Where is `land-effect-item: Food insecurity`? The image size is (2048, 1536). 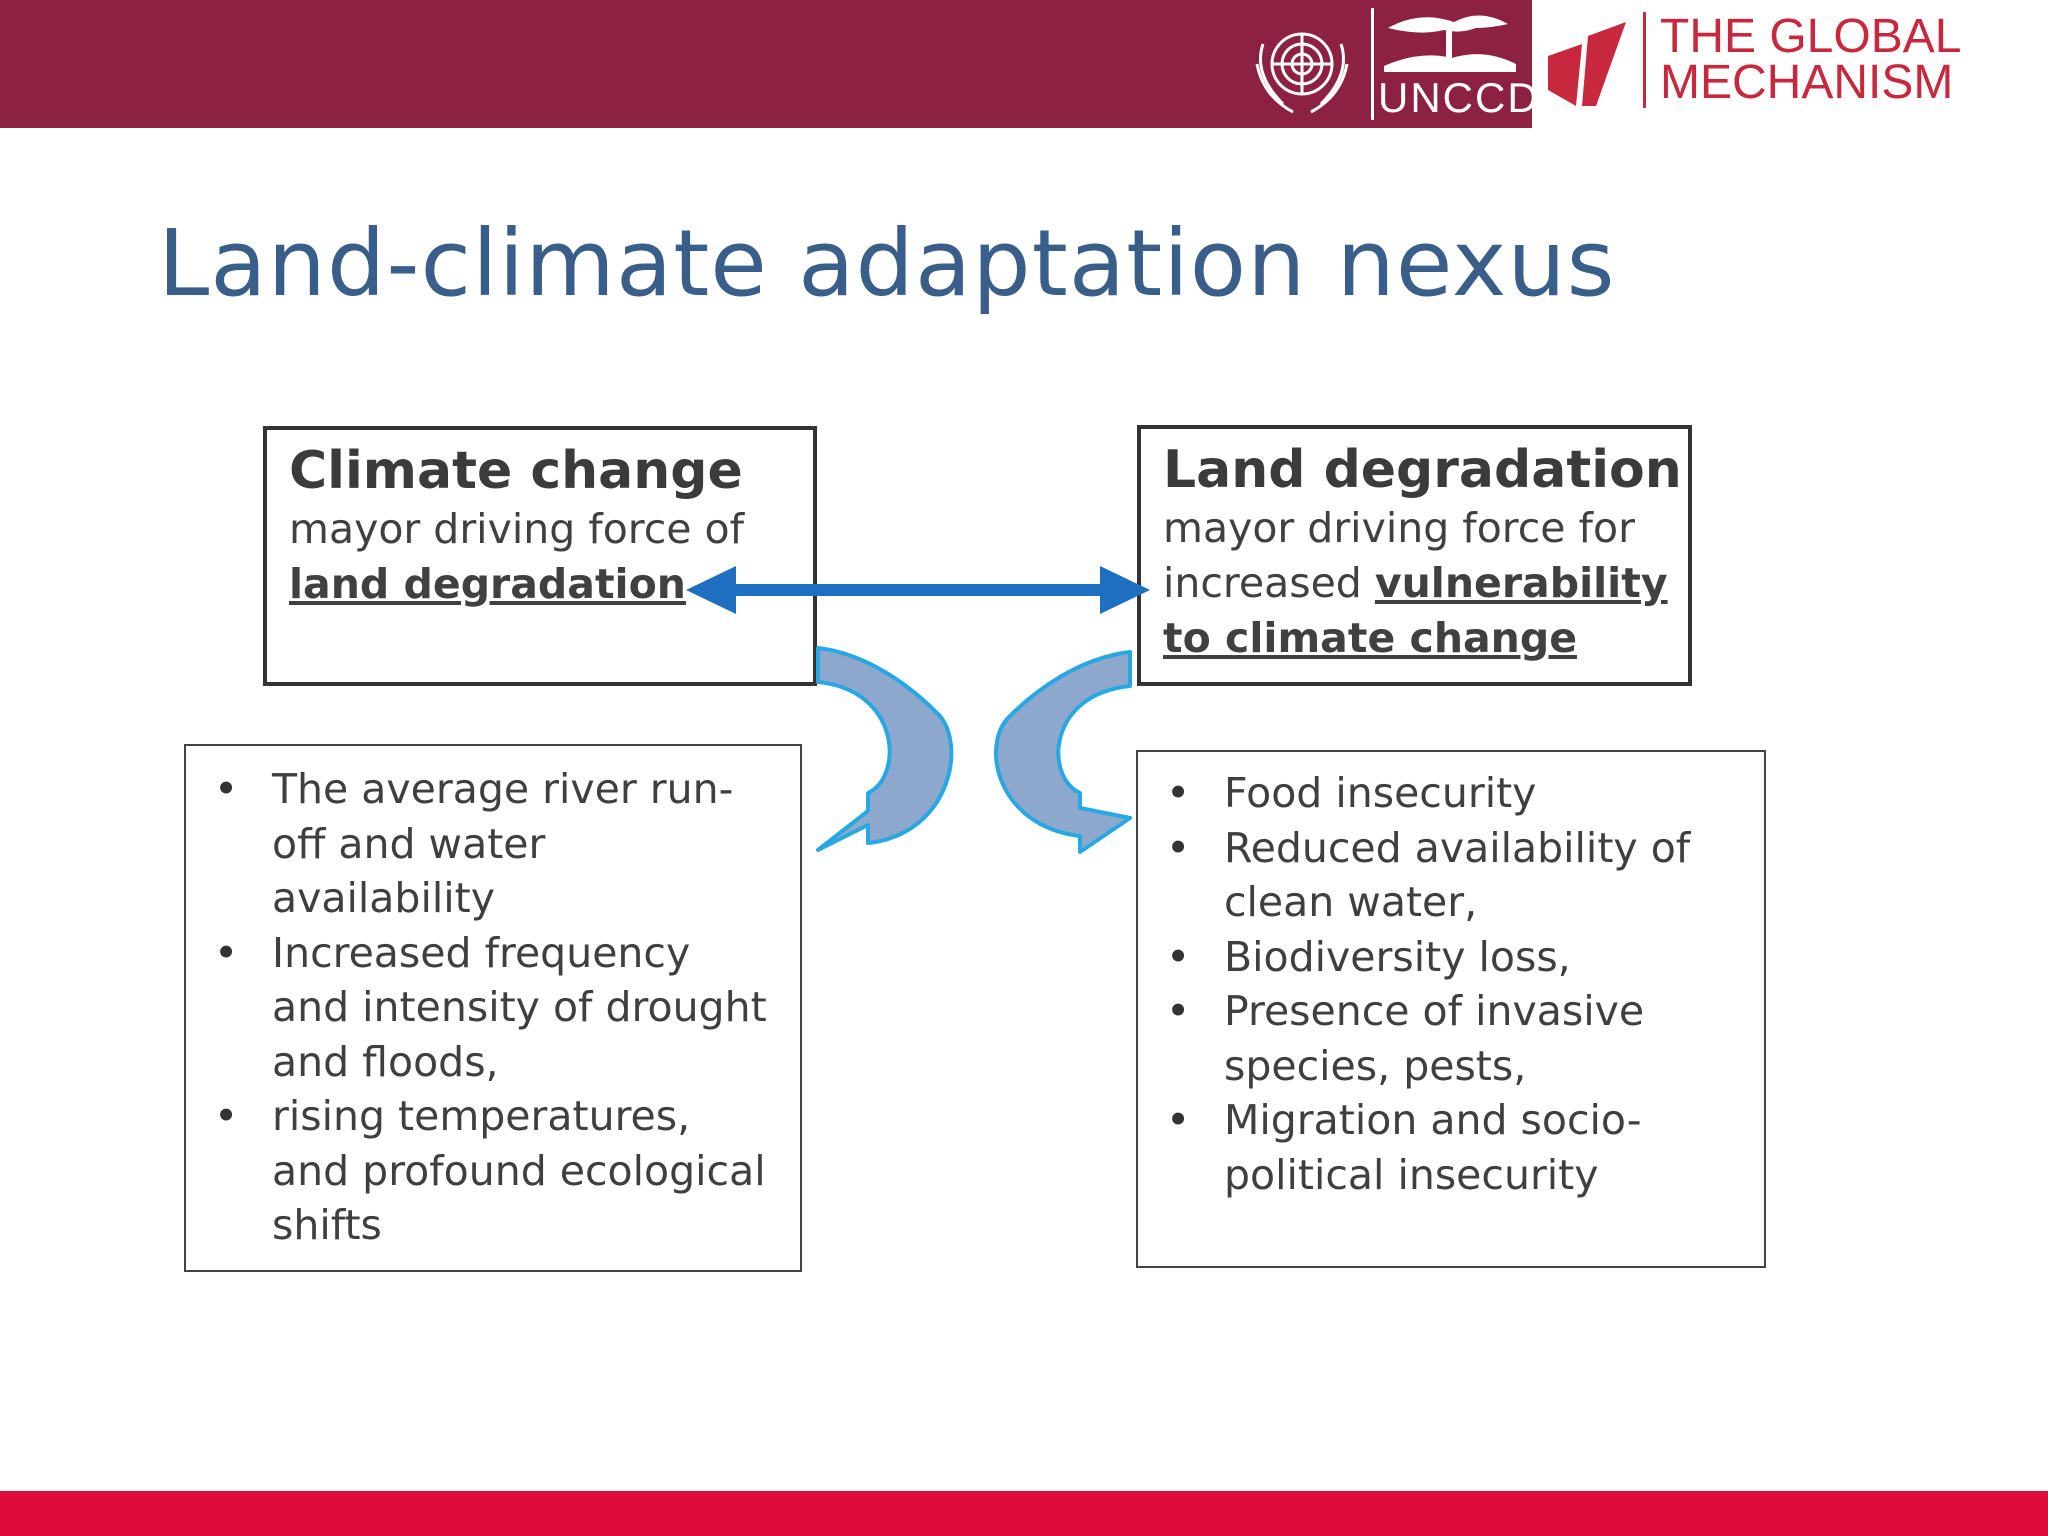
land-effect-item: Food insecurity is located at coordinates (1451, 793).